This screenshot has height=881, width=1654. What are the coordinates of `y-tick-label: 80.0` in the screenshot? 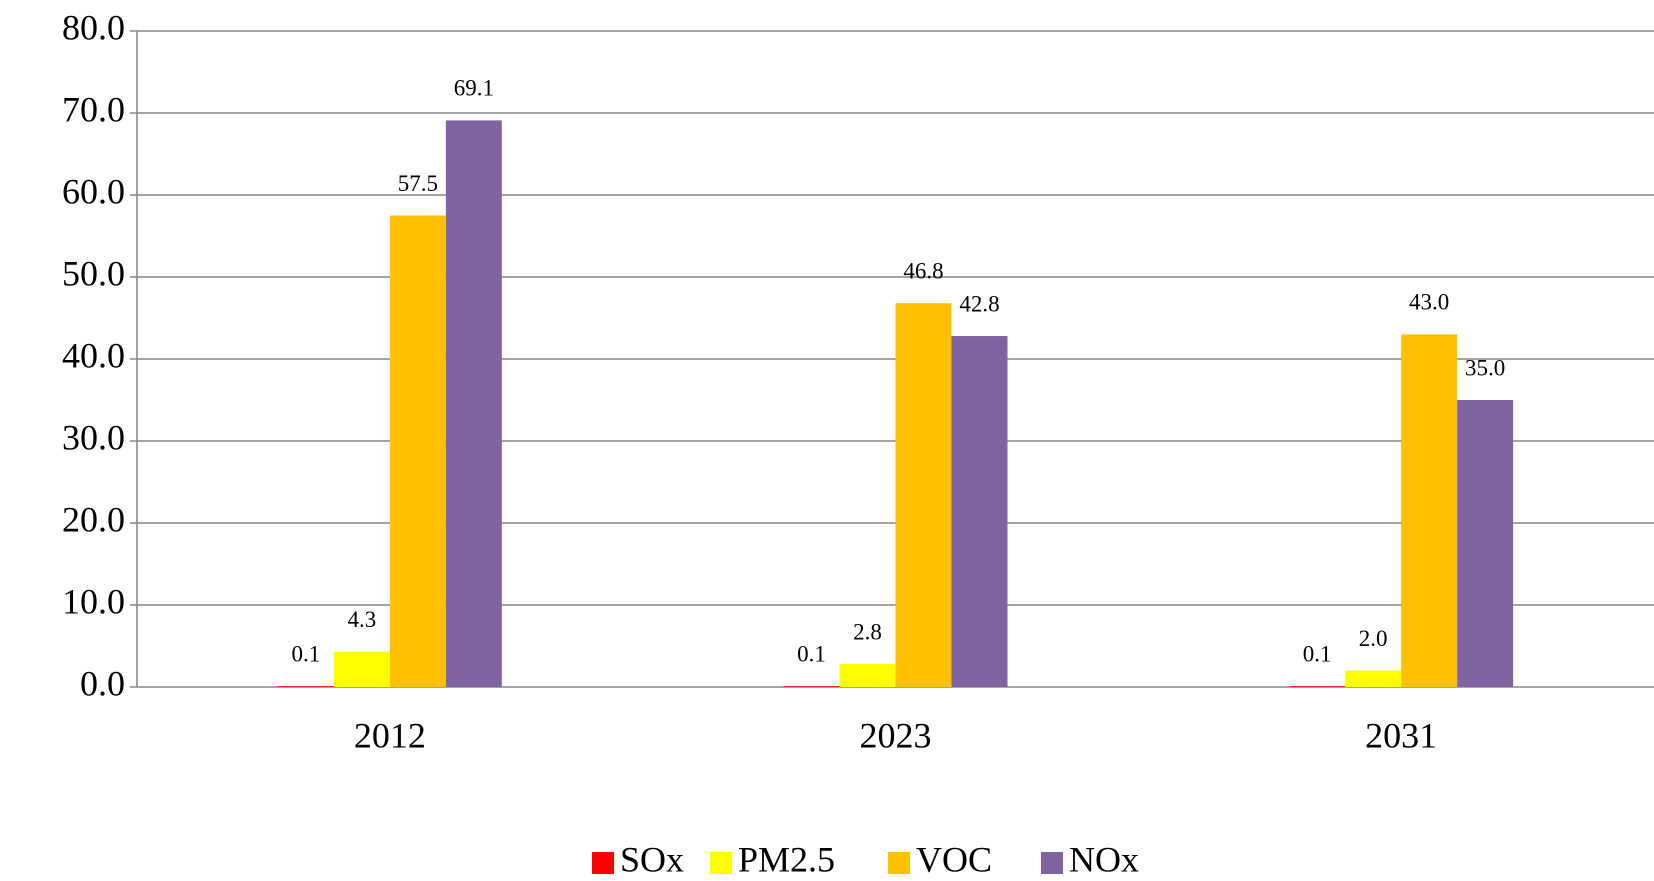 It's located at (93, 27).